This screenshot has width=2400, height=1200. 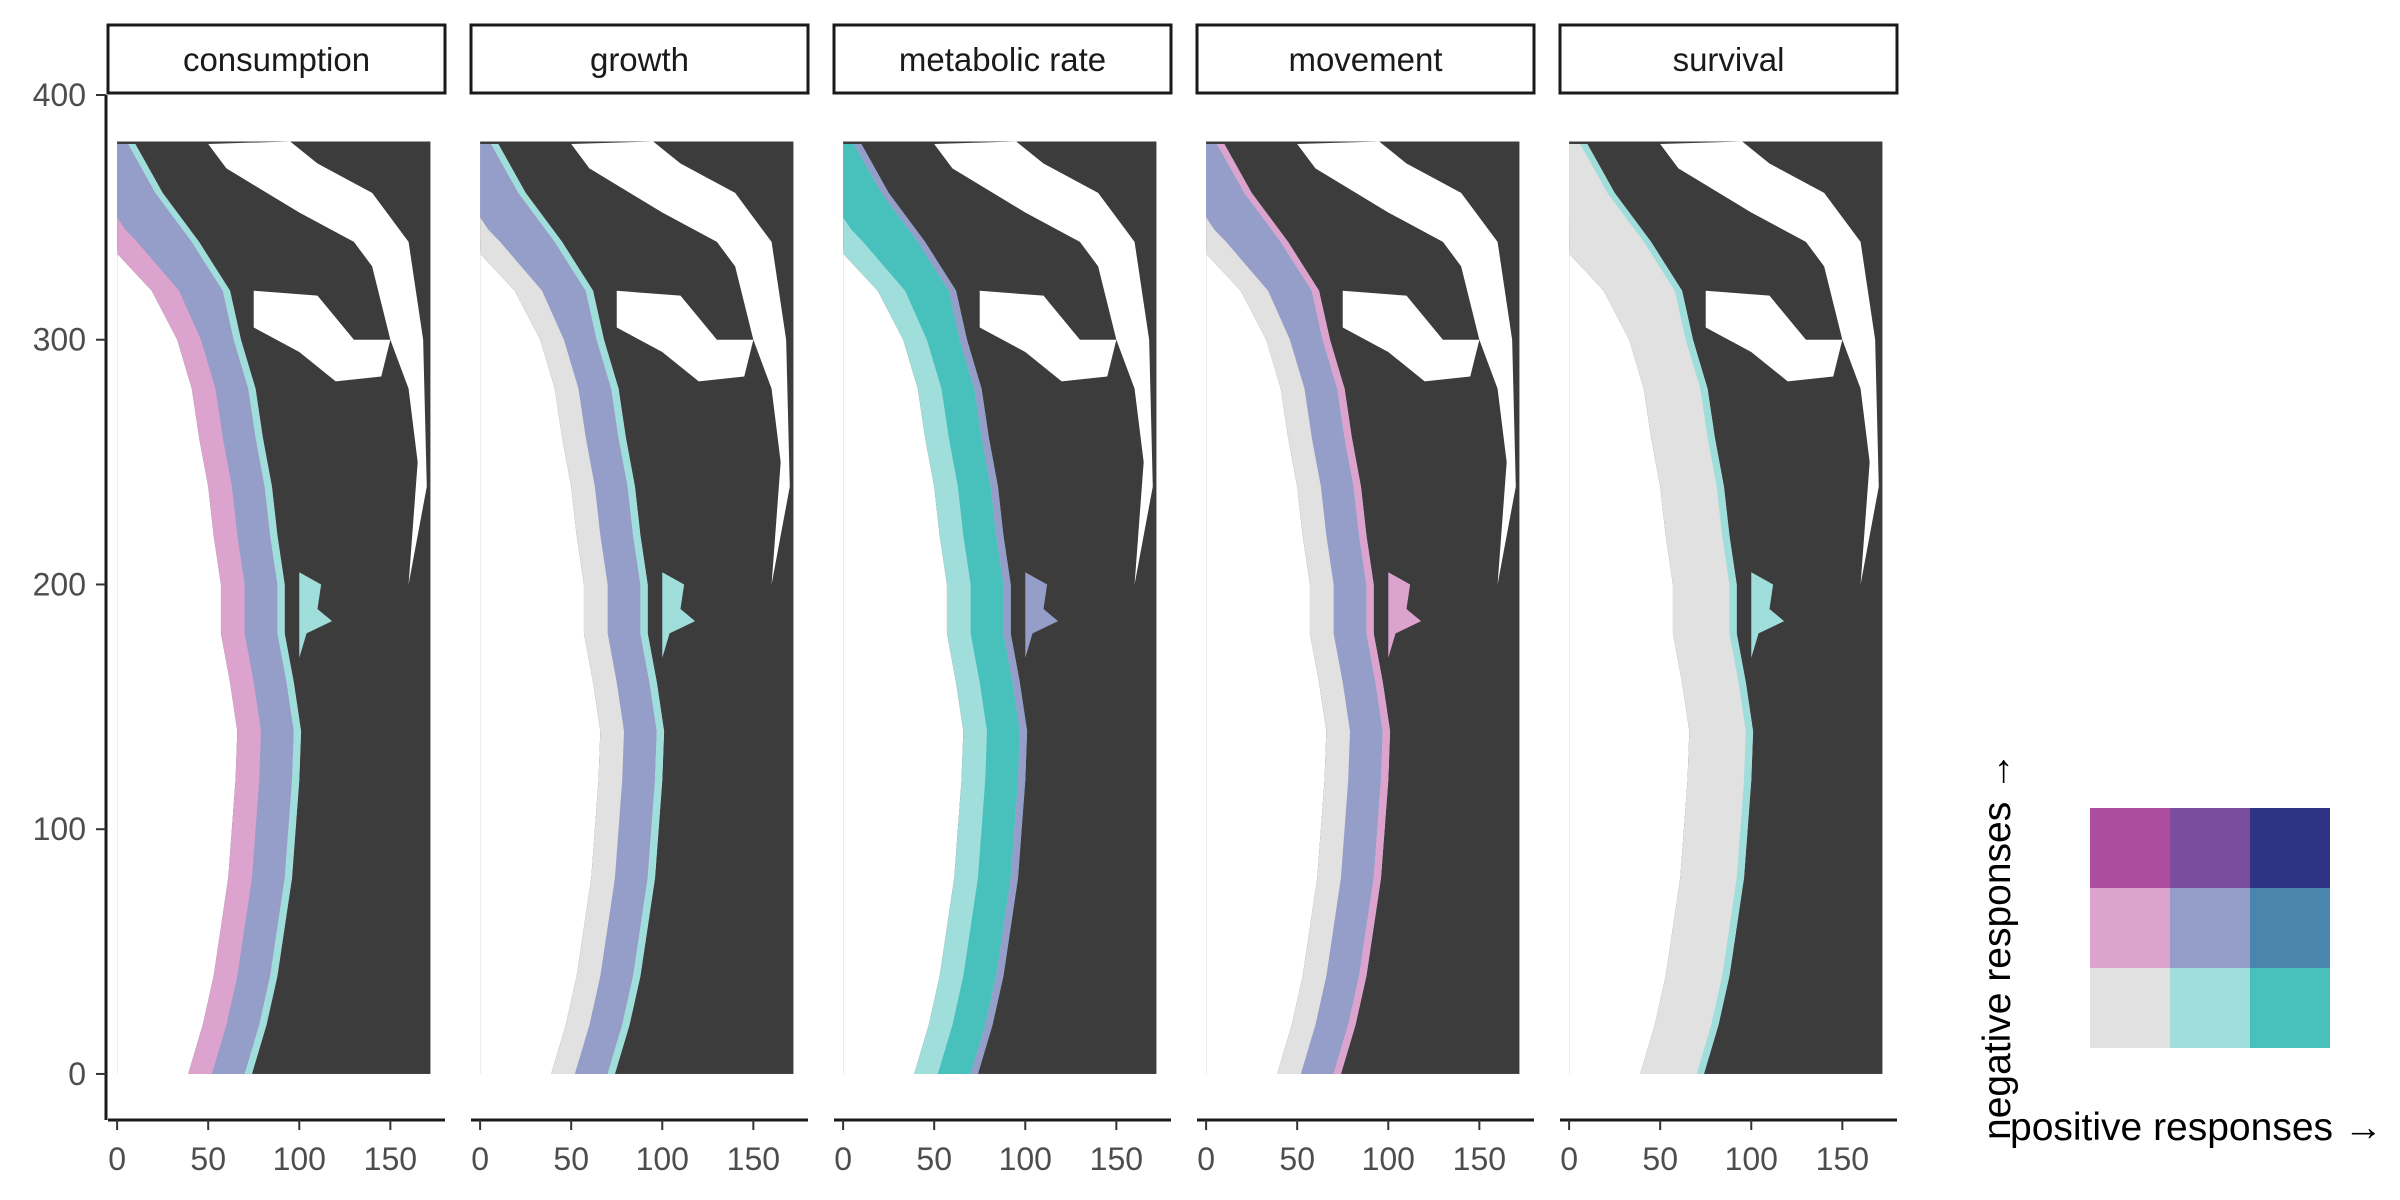 I want to click on y-tick-label: 100, so click(x=59, y=829).